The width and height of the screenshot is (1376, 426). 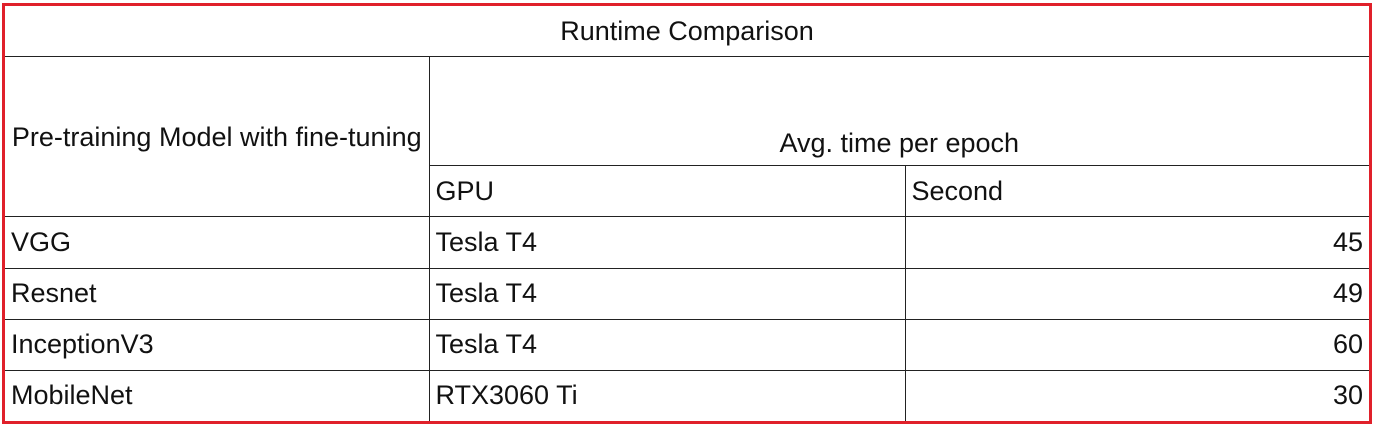 I want to click on model-column-header: Pre-training Model with fine-tuning, so click(x=217, y=137).